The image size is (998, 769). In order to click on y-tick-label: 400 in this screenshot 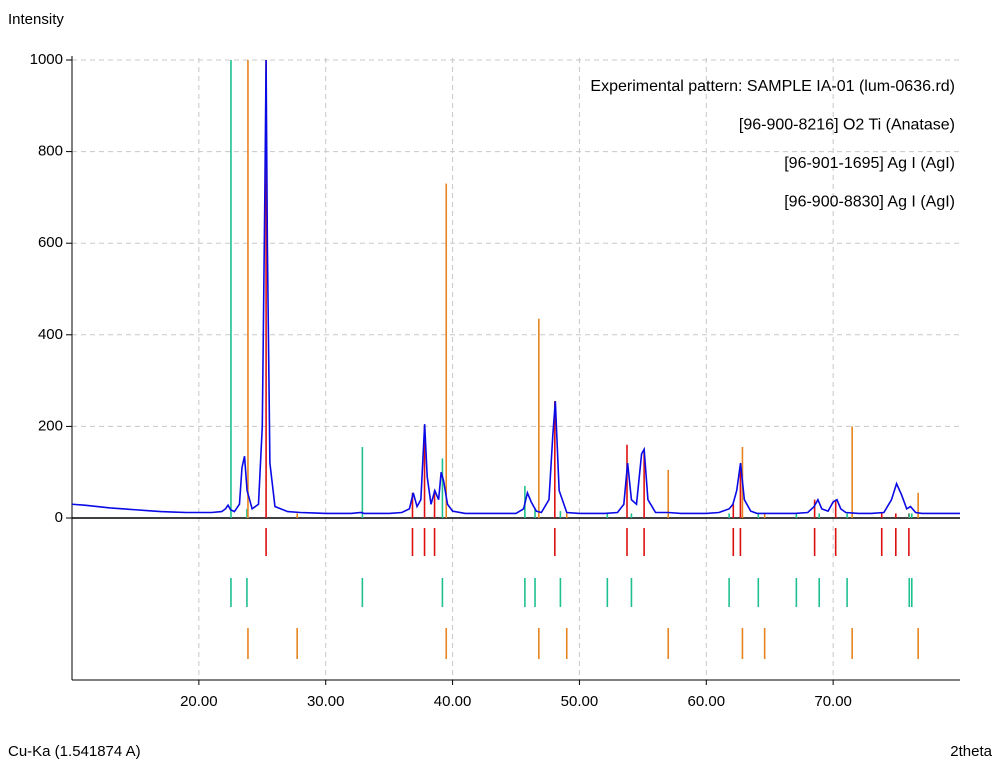, I will do `click(50, 334)`.